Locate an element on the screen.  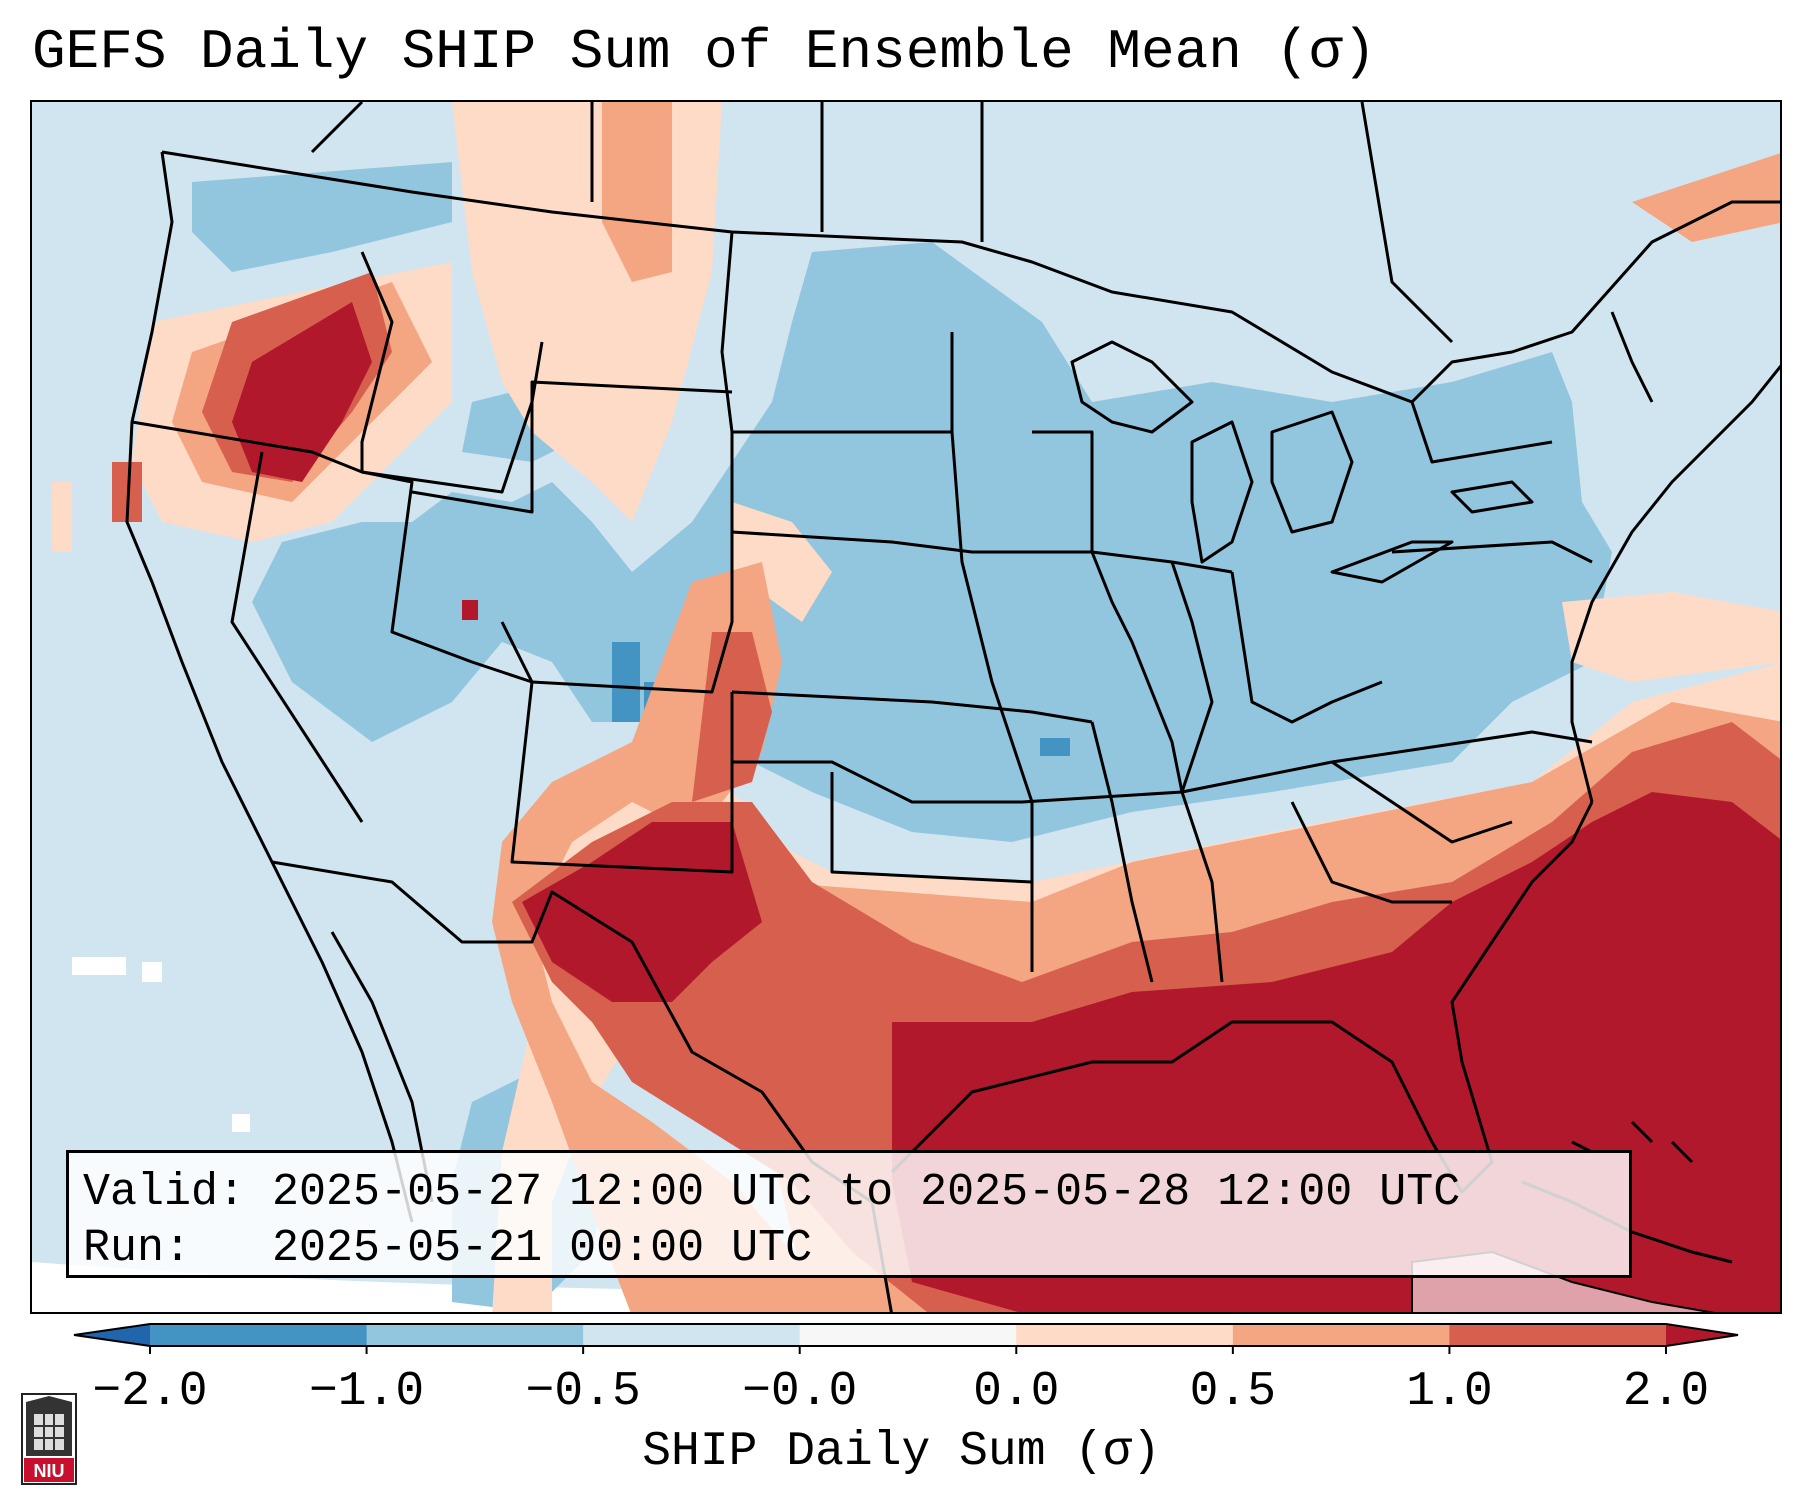
run-label: Run: is located at coordinates (137, 1248).